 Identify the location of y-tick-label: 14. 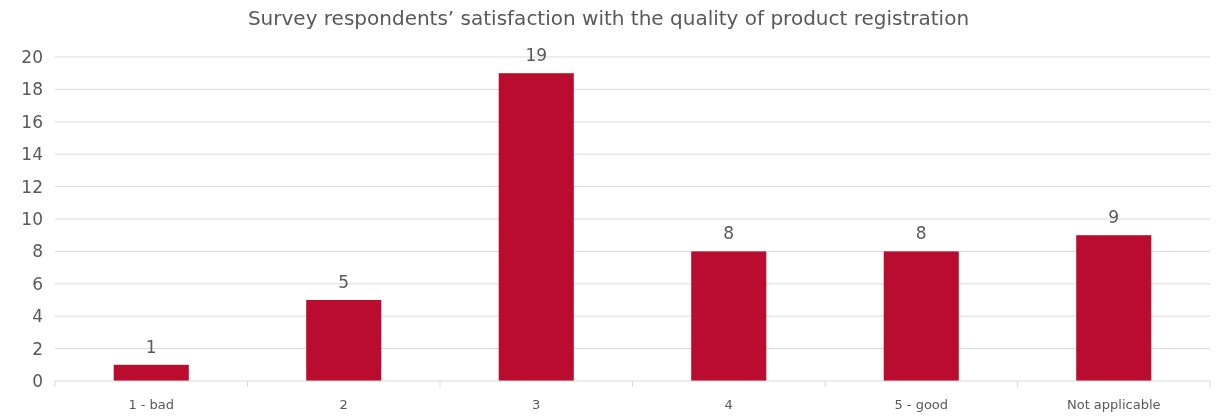
(32, 154).